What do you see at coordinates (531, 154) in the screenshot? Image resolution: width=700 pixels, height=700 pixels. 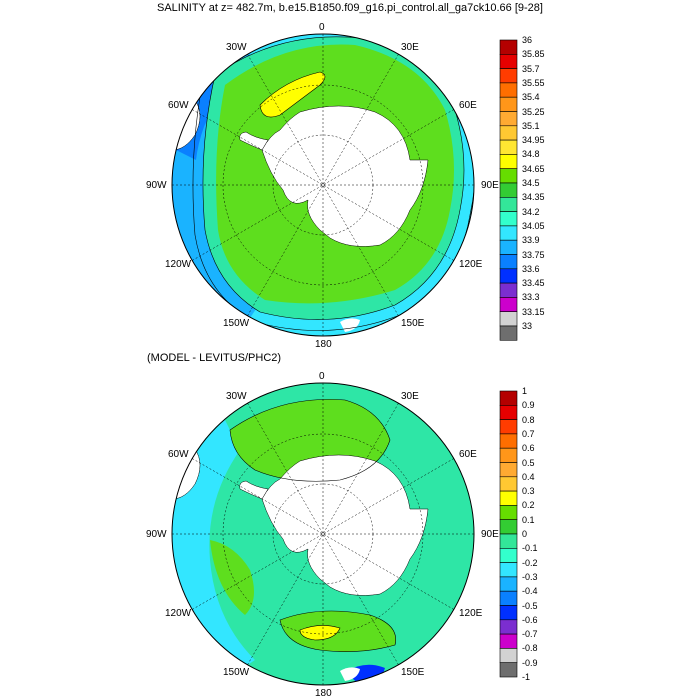 I see `top-colorbar-label: 34.8` at bounding box center [531, 154].